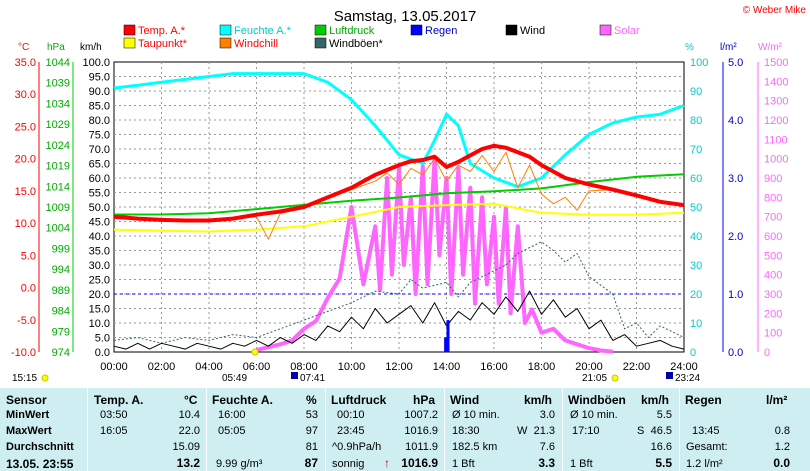 This screenshot has width=810, height=471. Describe the element at coordinates (627, 31) in the screenshot. I see `legend-label: Solar` at that location.